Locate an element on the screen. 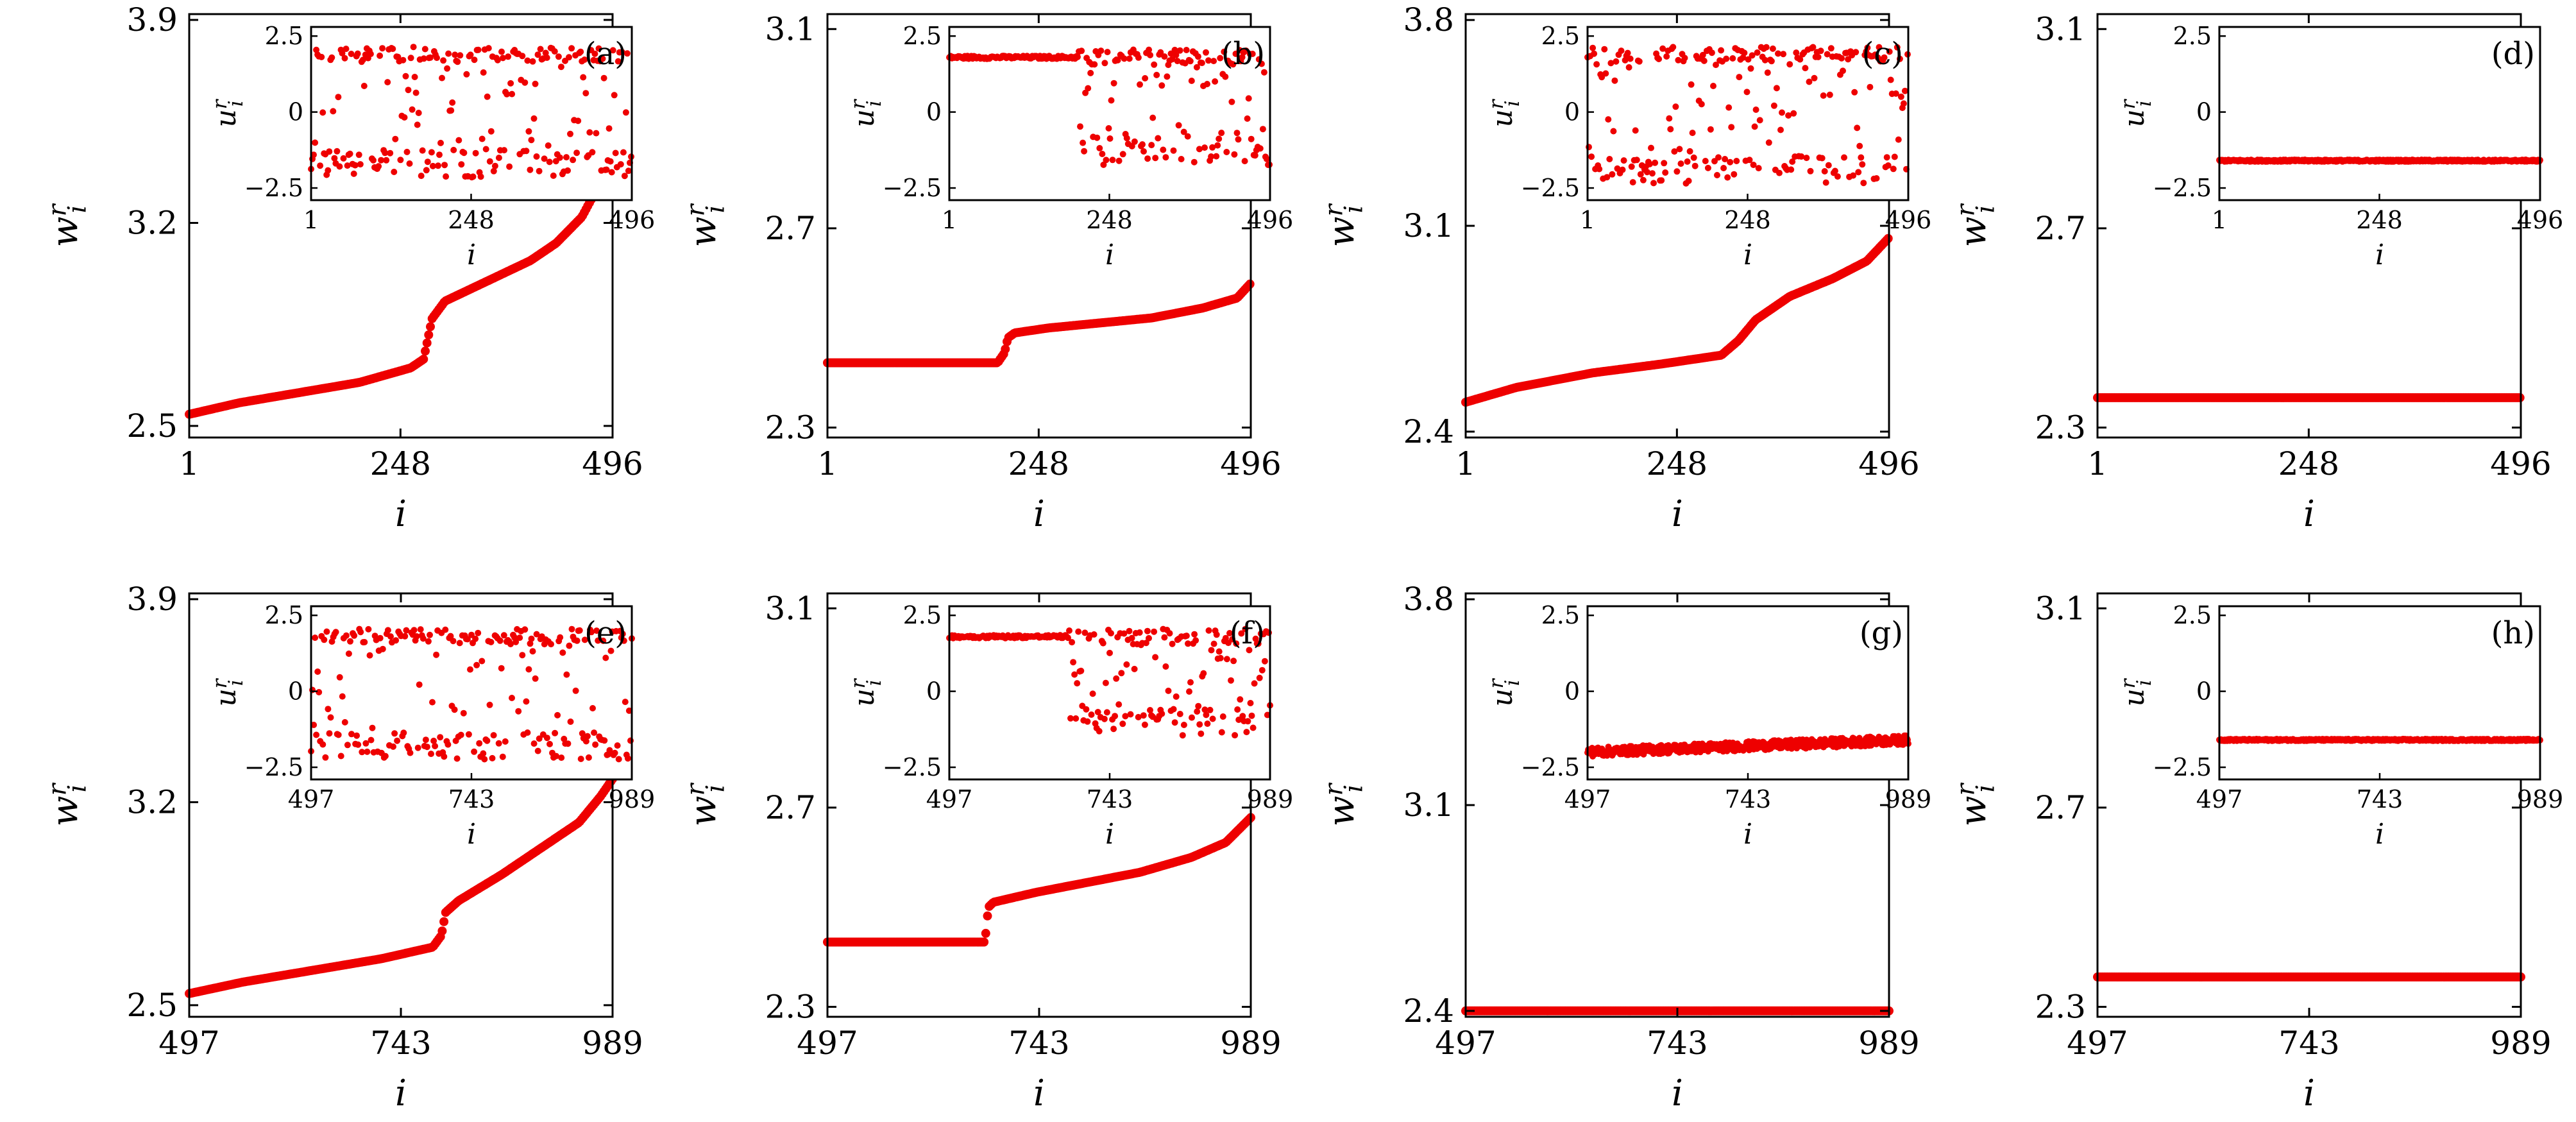  inset-y-tick-label: 2.5 is located at coordinates (1560, 36).